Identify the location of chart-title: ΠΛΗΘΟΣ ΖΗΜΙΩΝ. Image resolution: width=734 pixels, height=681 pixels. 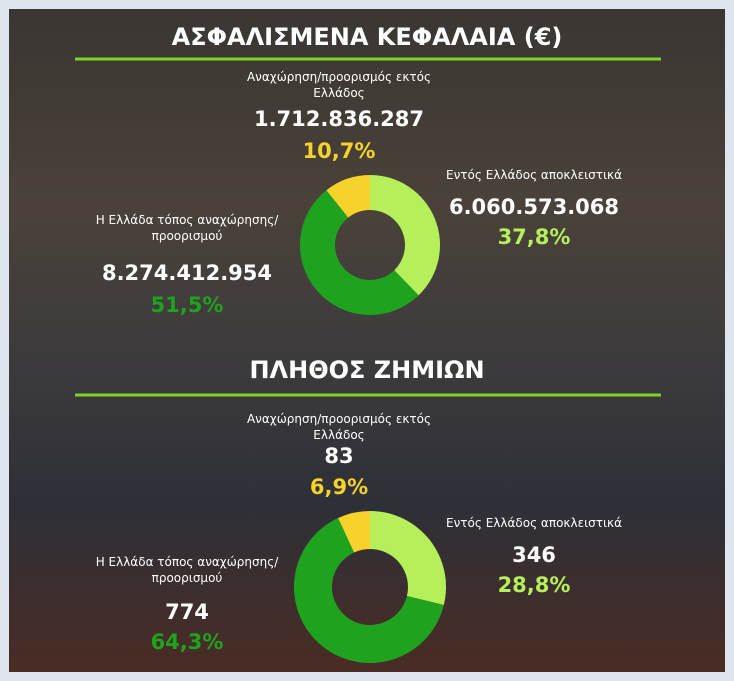
(367, 370).